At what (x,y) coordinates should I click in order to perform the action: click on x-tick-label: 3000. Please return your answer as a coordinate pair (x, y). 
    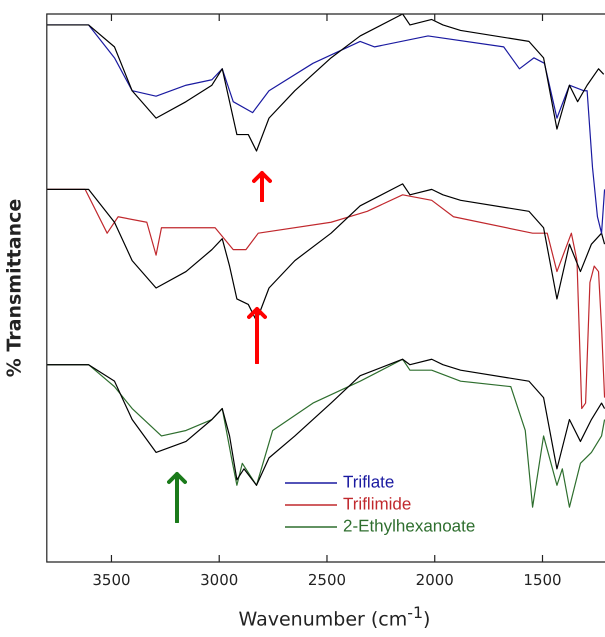
    Looking at the image, I should click on (219, 579).